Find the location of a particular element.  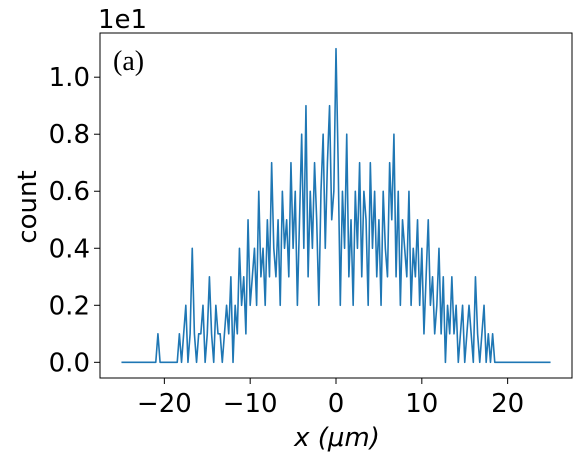

x-tick-label: −10 is located at coordinates (250, 404).